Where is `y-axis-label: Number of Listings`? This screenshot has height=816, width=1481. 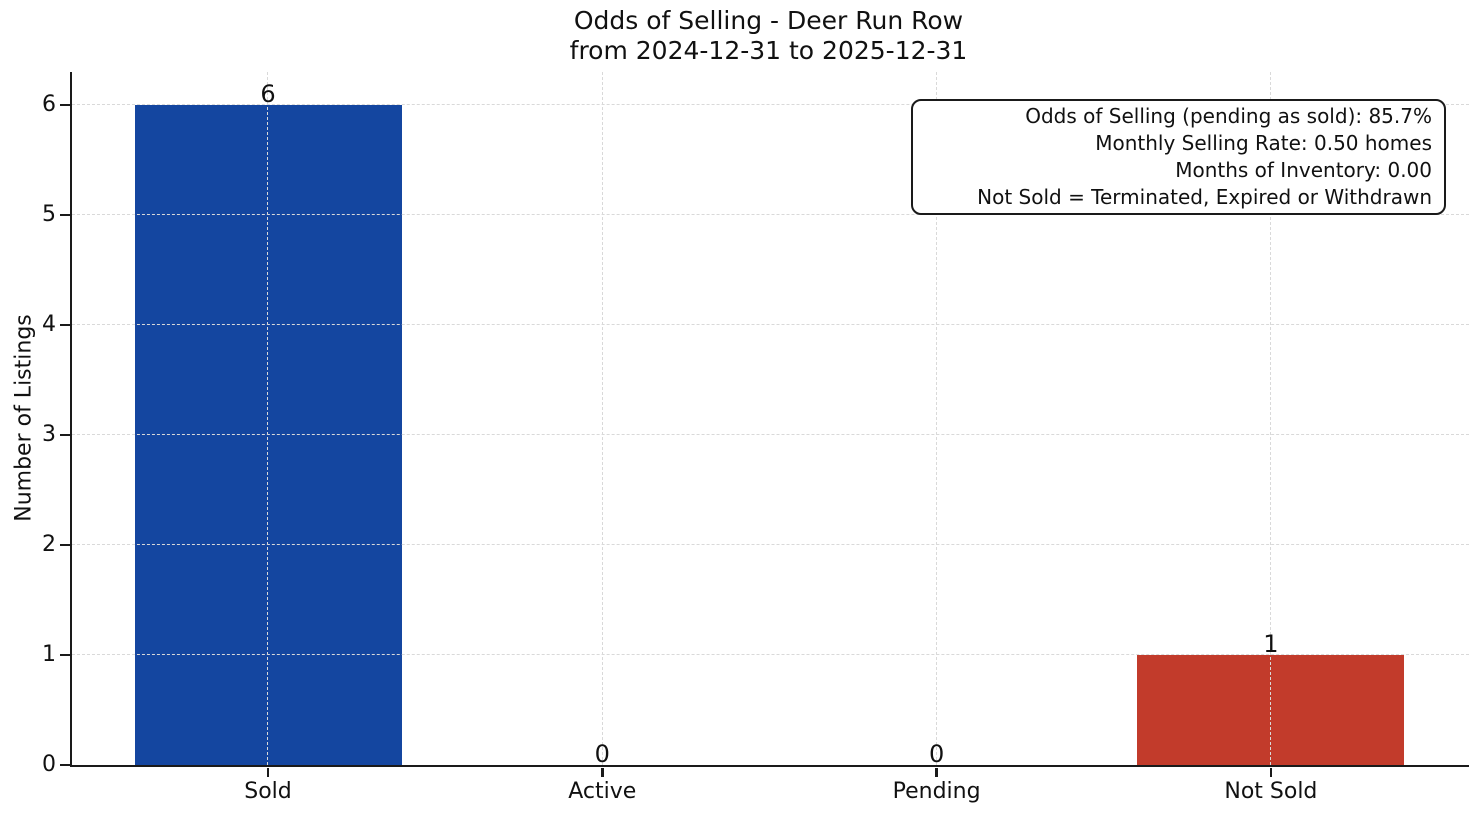
y-axis-label: Number of Listings is located at coordinates (24, 418).